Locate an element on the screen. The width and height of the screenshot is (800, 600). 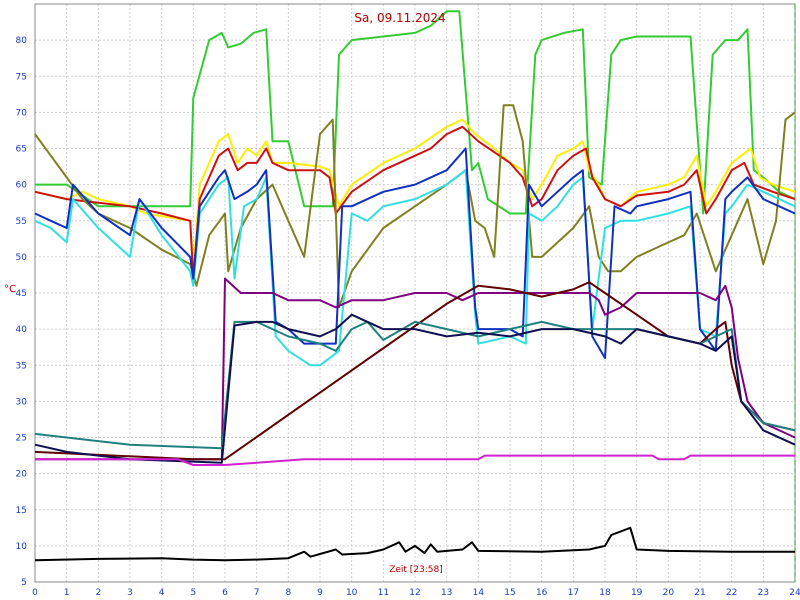
x-tick-label: 20 is located at coordinates (669, 593).